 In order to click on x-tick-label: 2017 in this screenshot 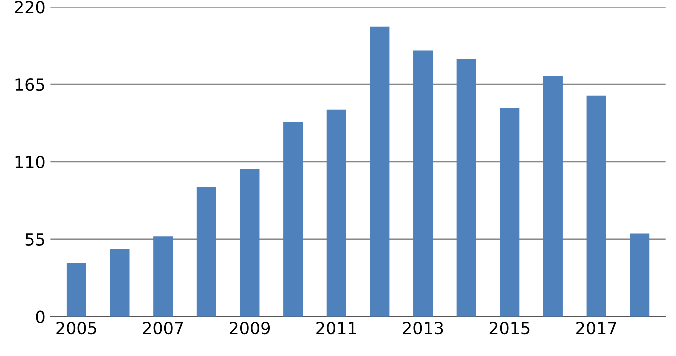, I will do `click(596, 328)`.